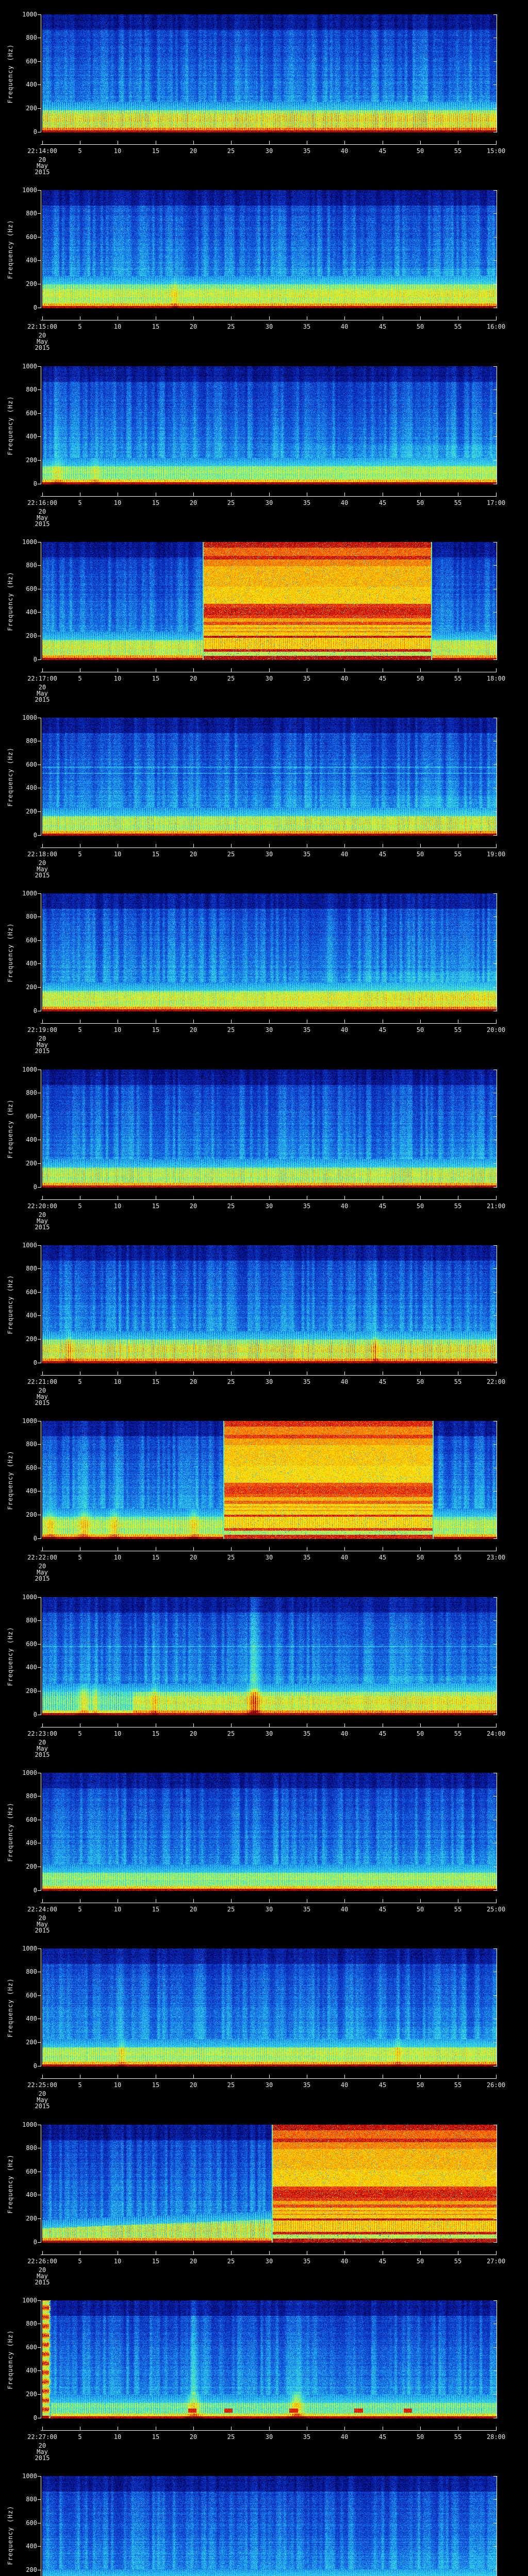  Describe the element at coordinates (117, 678) in the screenshot. I see `x-tick-label: 10` at that location.